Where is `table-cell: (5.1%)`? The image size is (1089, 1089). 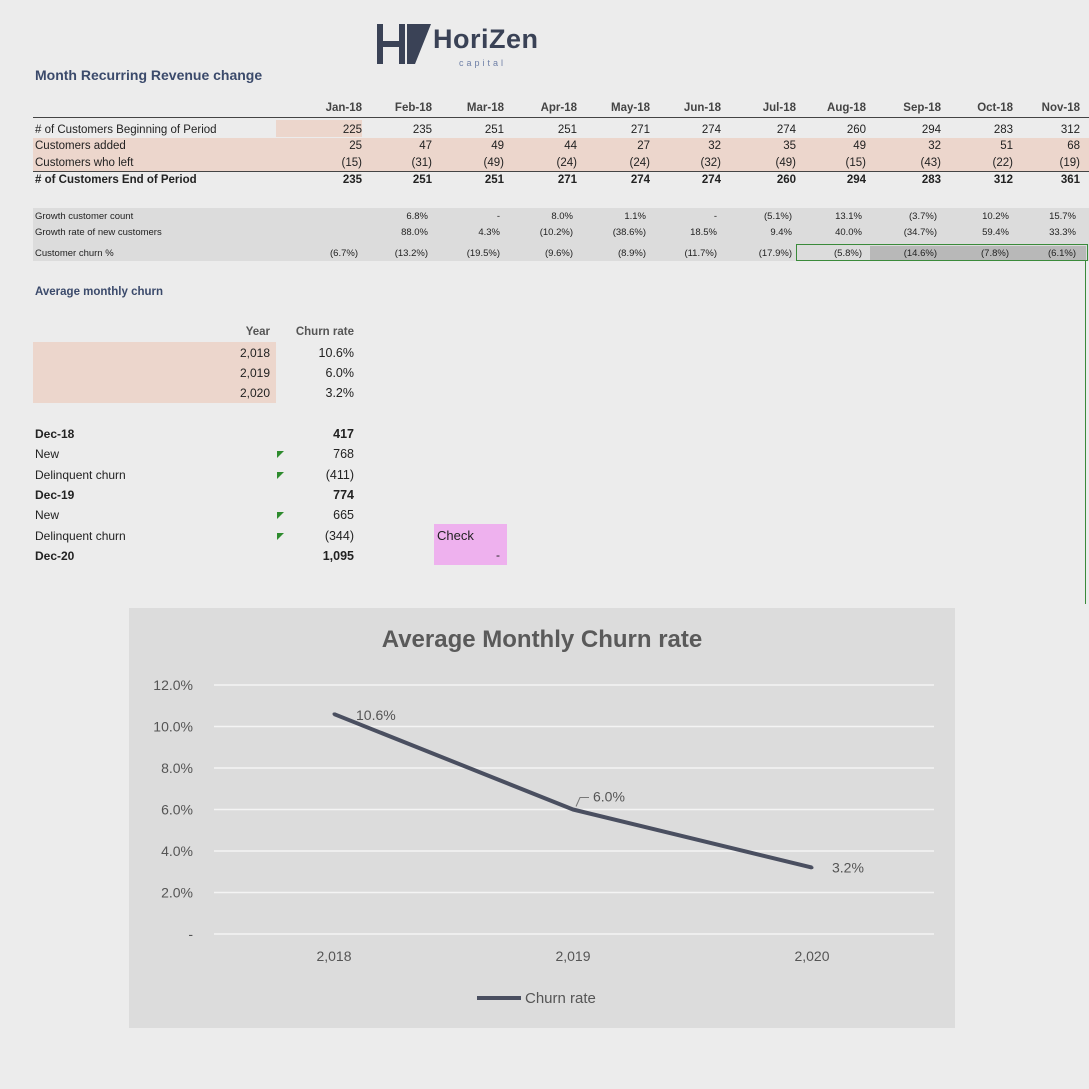
table-cell: (5.1%) is located at coordinates (778, 216).